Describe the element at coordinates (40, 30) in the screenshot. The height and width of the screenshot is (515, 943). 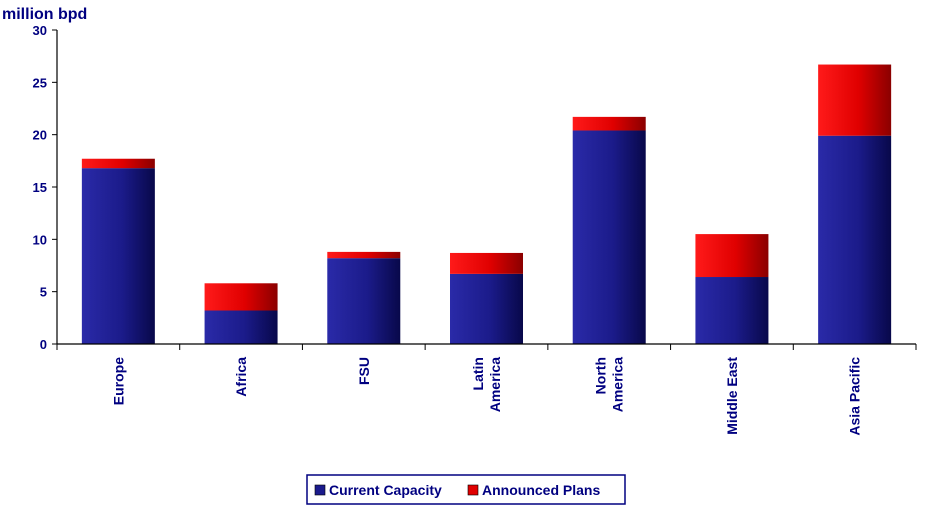
I see `y-tick-label: 30` at that location.